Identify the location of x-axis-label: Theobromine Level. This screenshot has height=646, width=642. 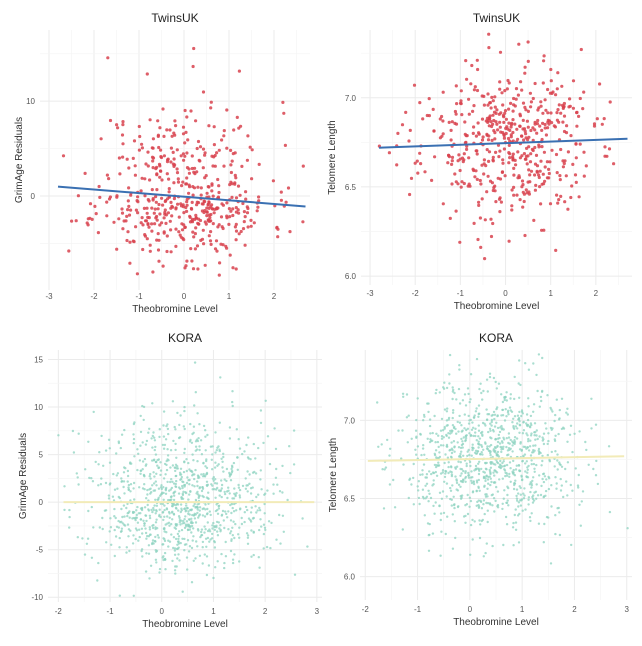
(175, 309).